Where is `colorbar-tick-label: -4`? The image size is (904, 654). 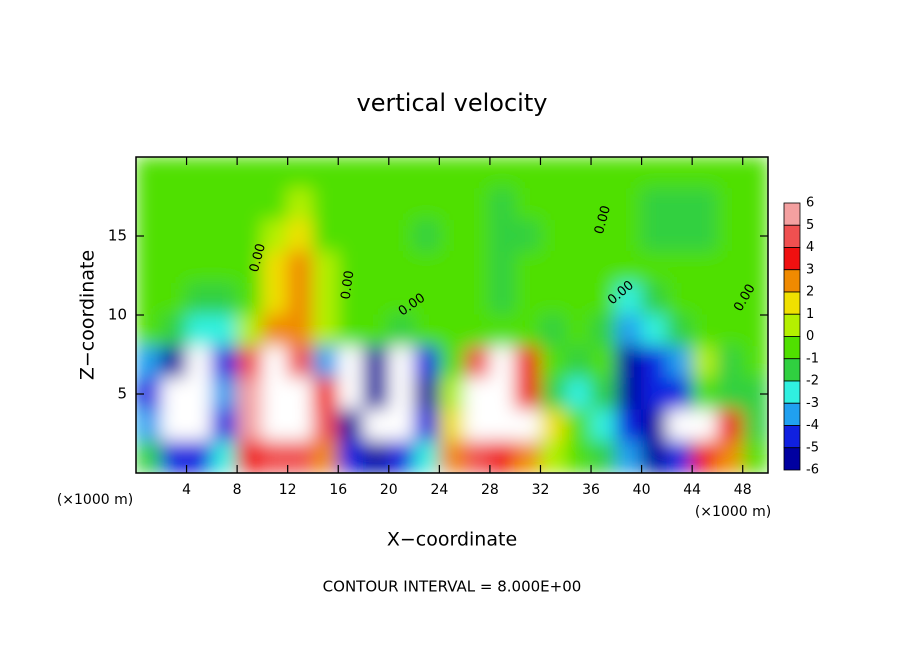 colorbar-tick-label: -4 is located at coordinates (812, 425).